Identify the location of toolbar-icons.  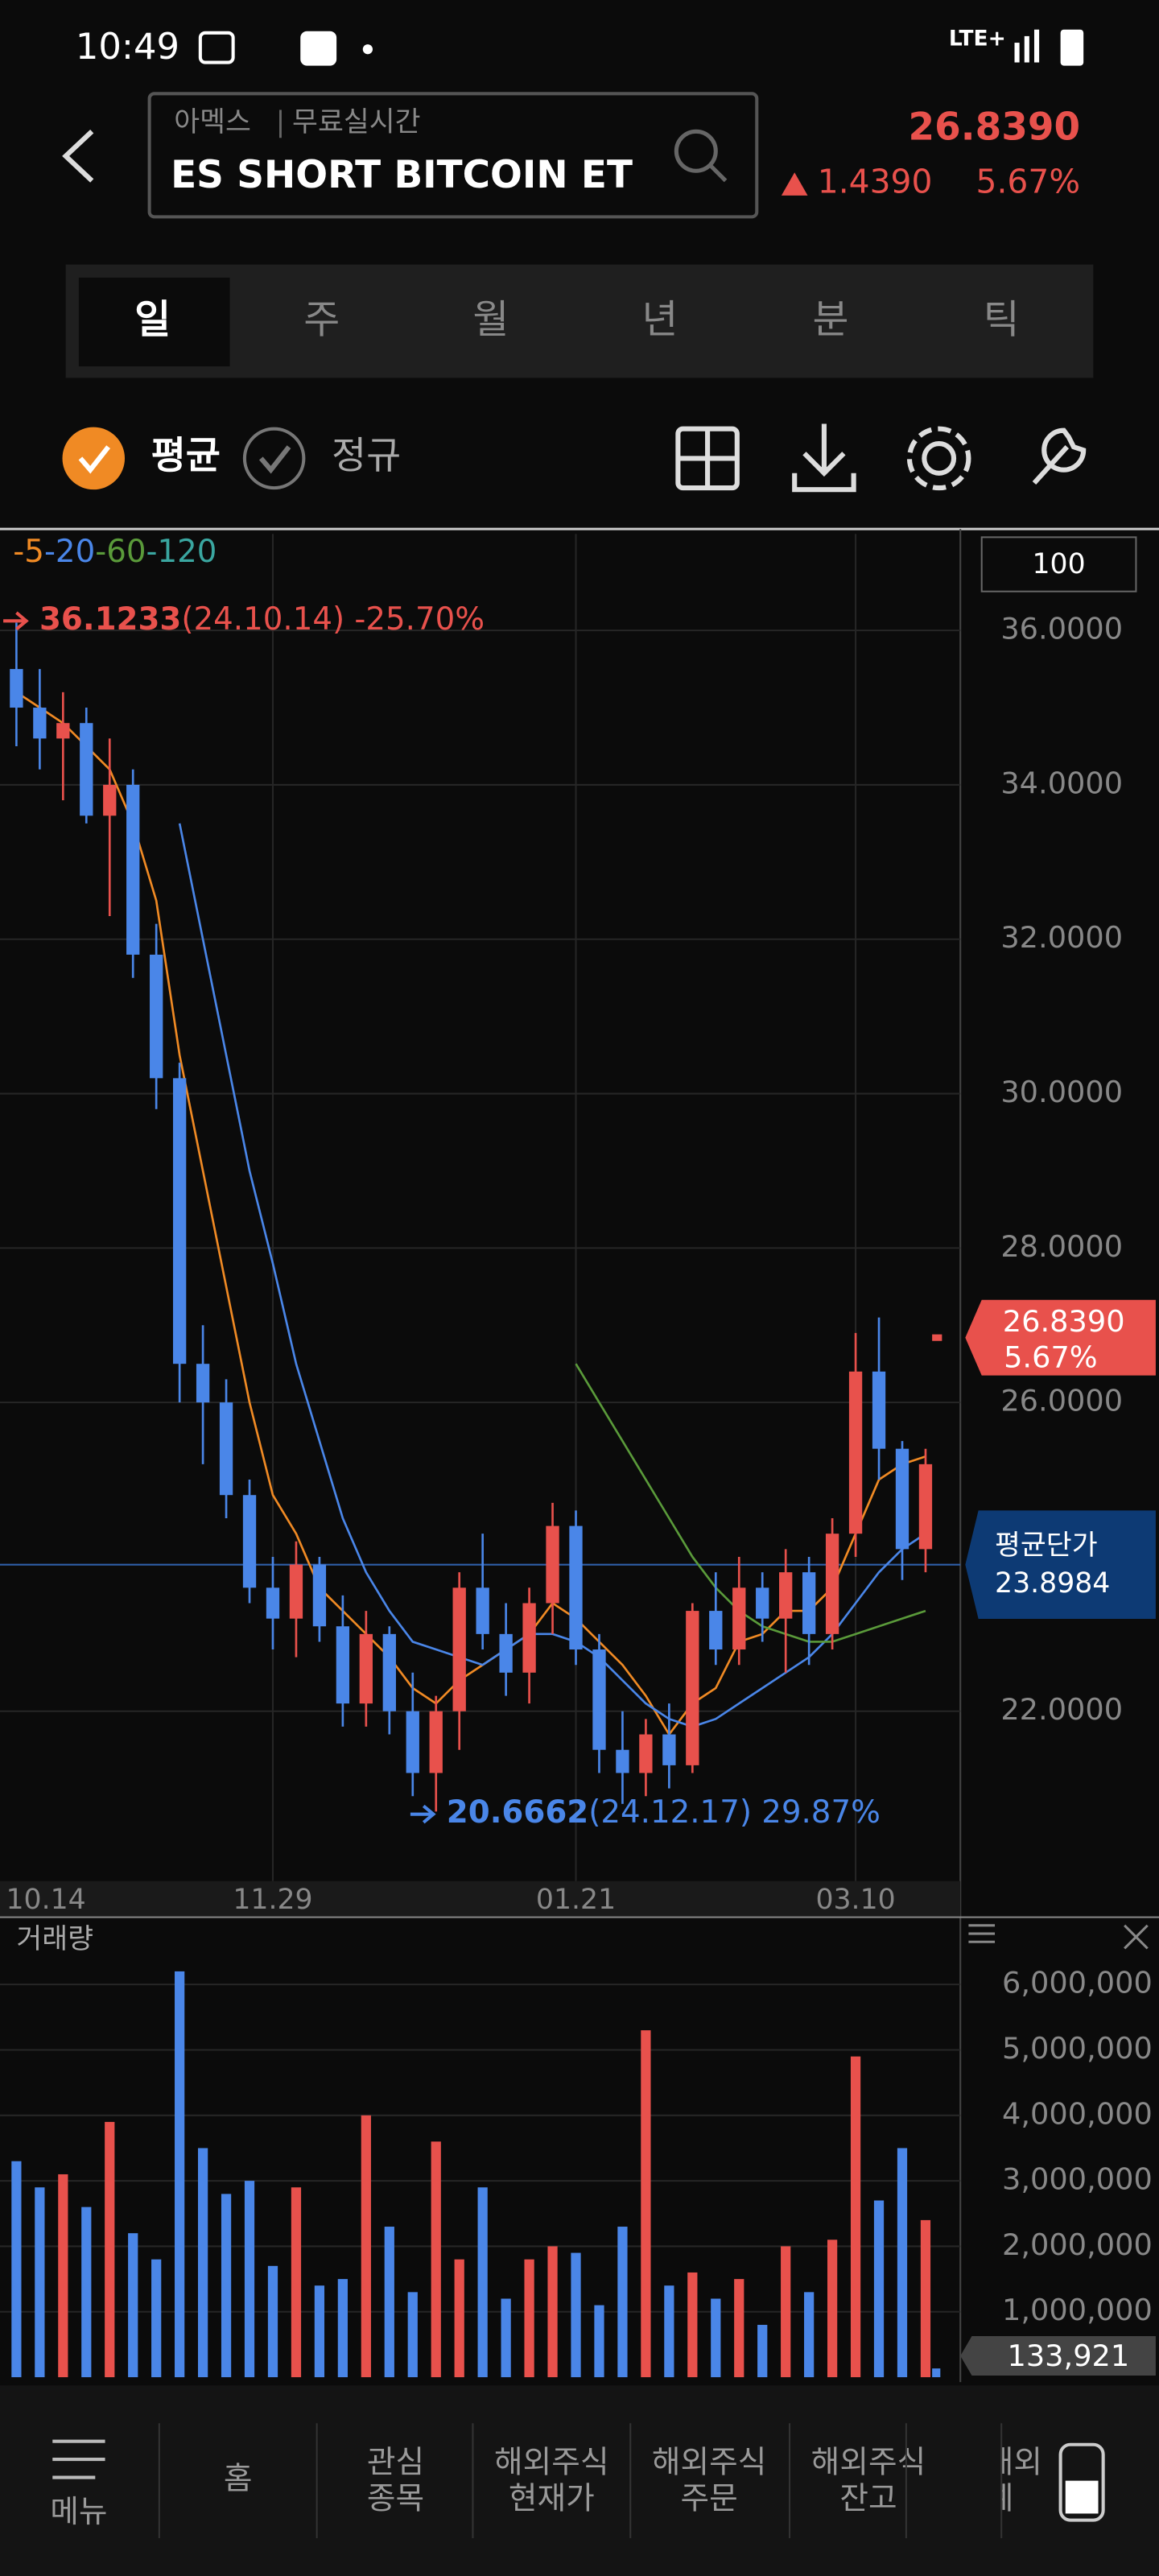
(881, 458).